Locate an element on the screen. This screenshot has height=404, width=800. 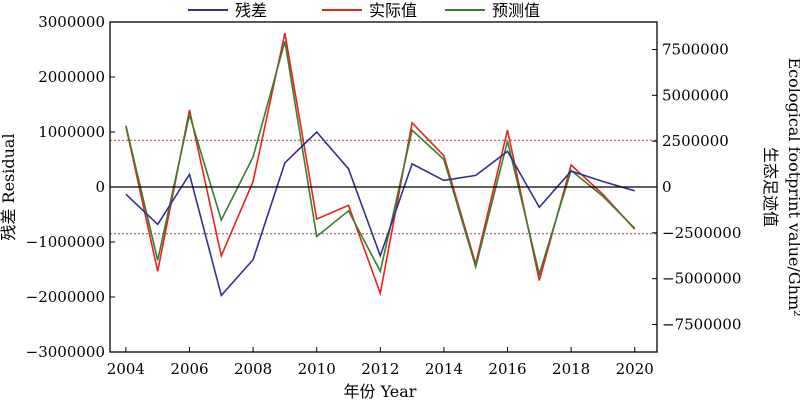
right-y-tick-label: −5000000 is located at coordinates (701, 279).